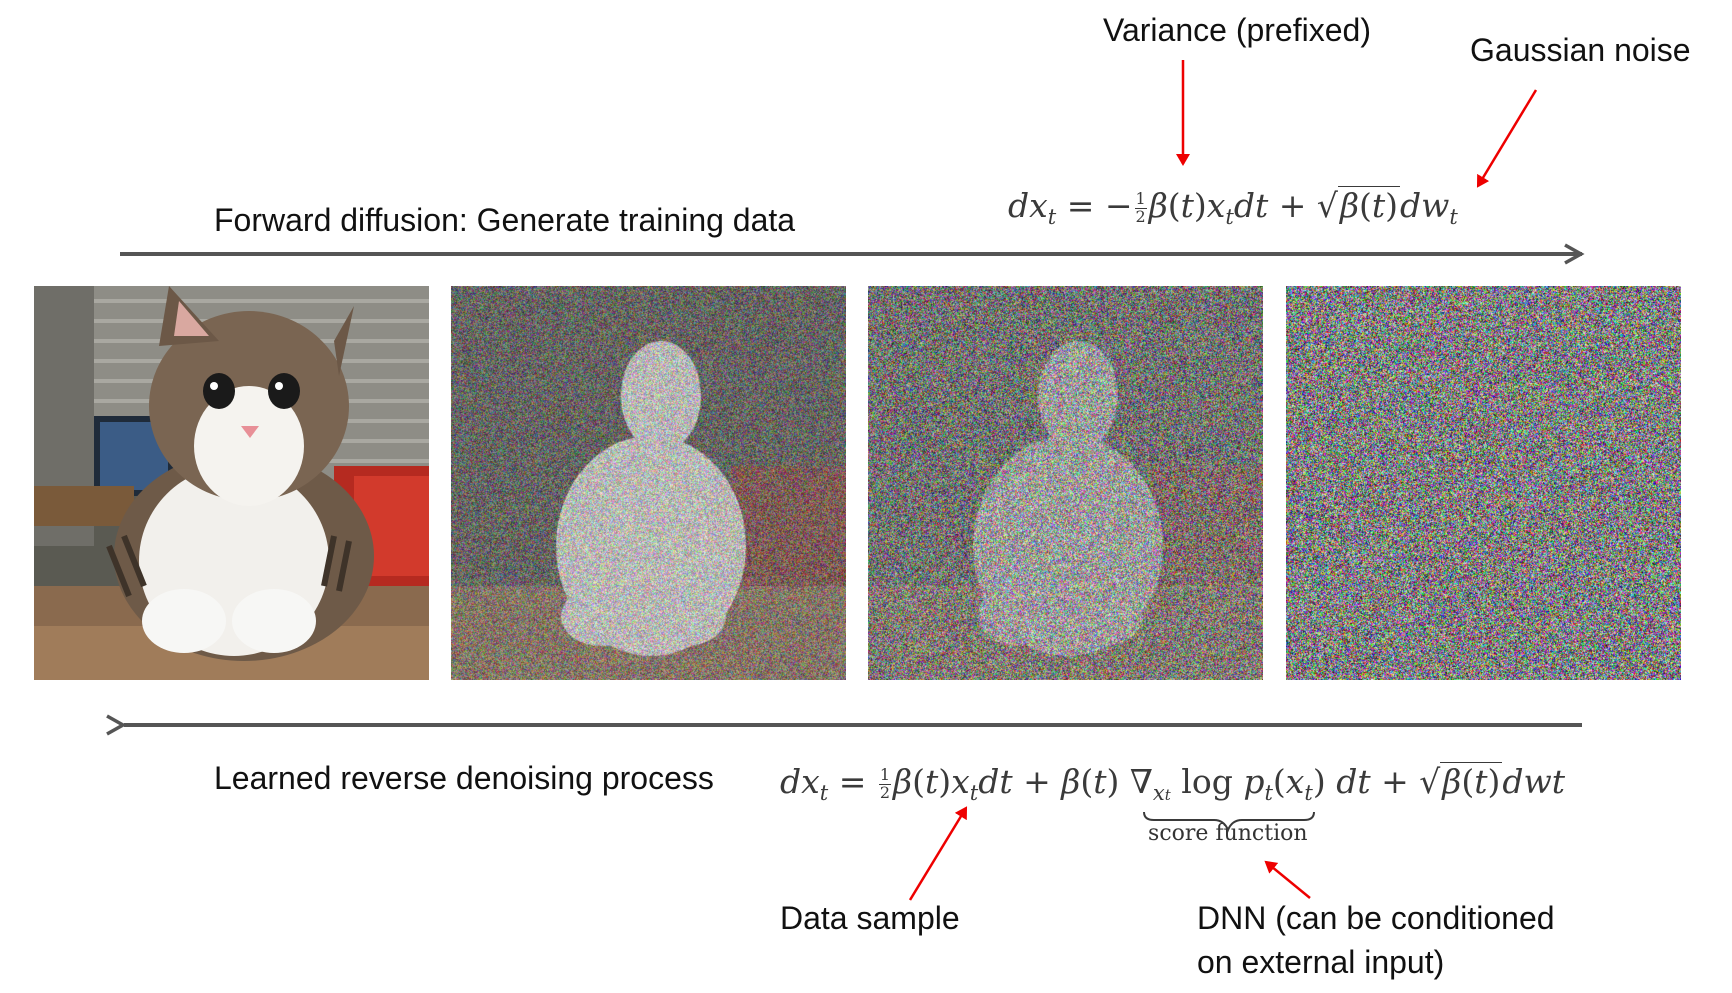 This screenshot has width=1732, height=993. I want to click on slightly-noisy-cat-image, so click(648, 483).